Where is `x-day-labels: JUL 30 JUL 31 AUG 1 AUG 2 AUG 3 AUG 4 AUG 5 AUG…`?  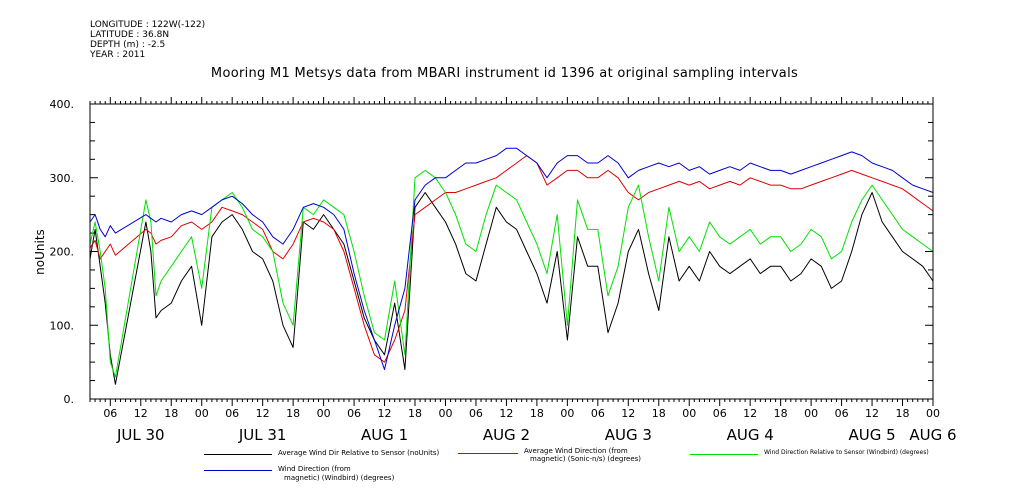 x-day-labels: JUL 30 JUL 31 AUG 1 AUG 2 AUG 3 AUG 4 AUG 5 AUG… is located at coordinates (536, 435).